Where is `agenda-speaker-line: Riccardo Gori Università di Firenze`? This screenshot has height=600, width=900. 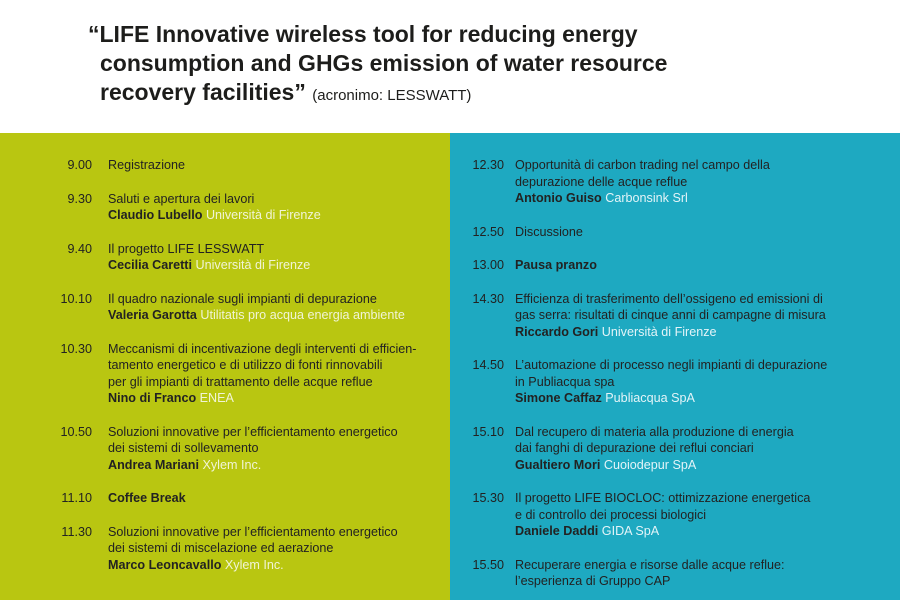
agenda-speaker-line: Riccardo Gori Università di Firenze is located at coordinates (680, 332).